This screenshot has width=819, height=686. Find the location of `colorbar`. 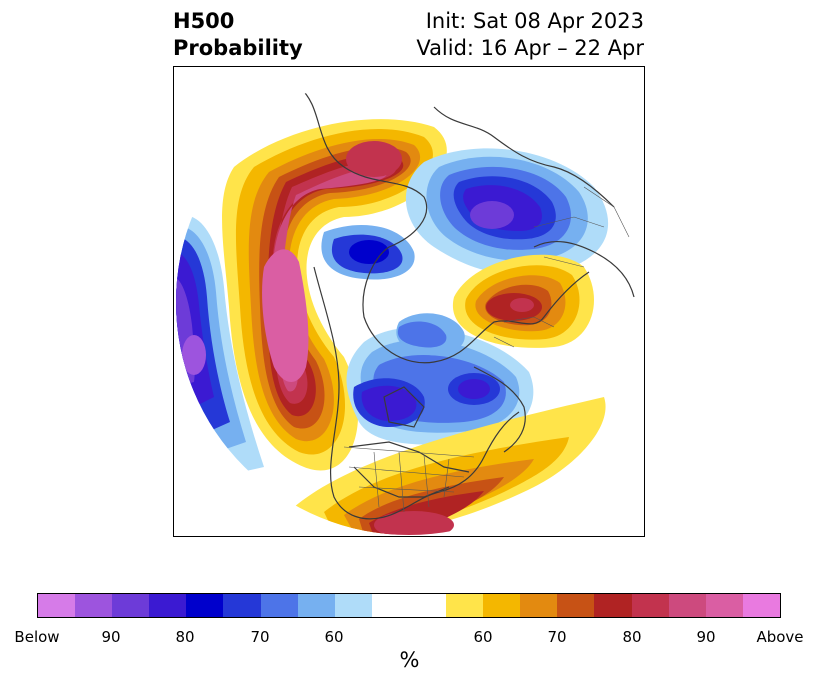

colorbar is located at coordinates (409, 605).